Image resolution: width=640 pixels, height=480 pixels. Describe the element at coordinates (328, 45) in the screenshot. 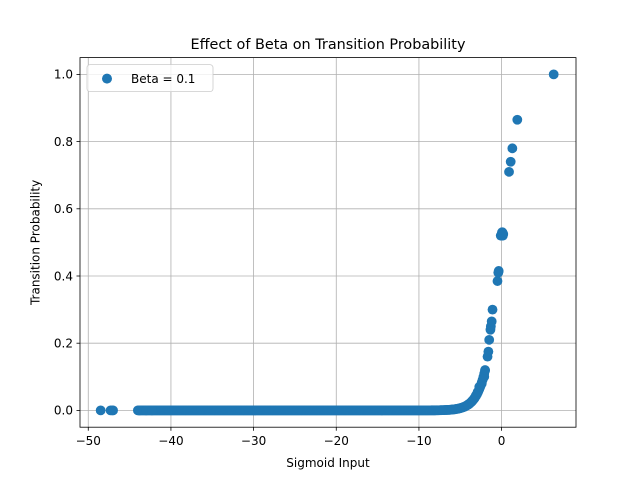

I see `chart-title: Effect of Beta on Transition Probability` at that location.